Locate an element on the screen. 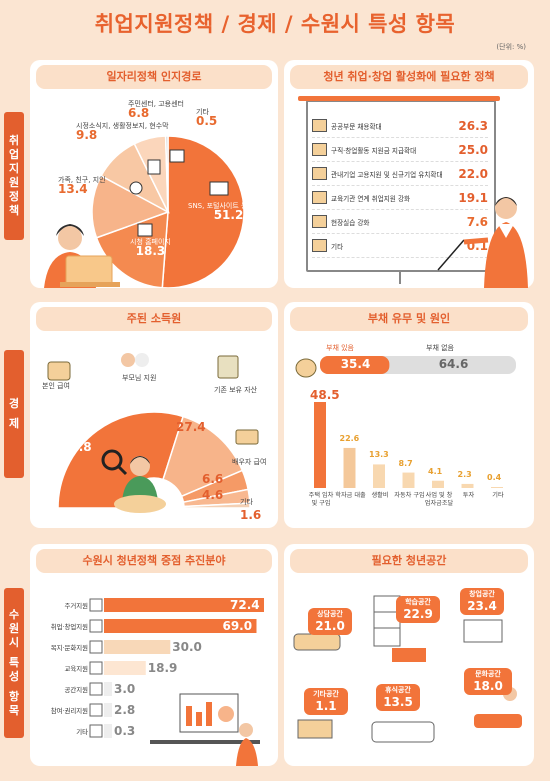 This screenshot has height=781, width=550. pie2-label-3: 배우자 급여 is located at coordinates (249, 462).